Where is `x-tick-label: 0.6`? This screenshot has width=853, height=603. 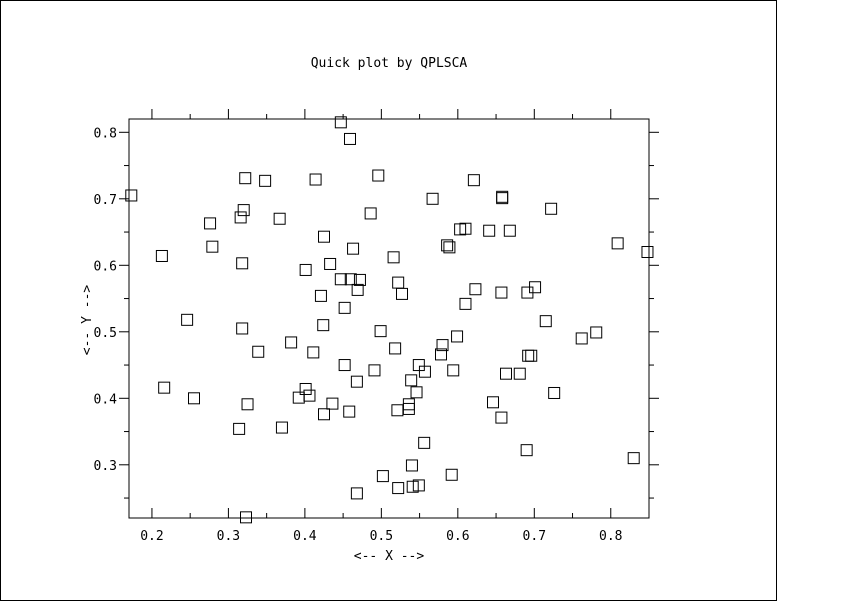
x-tick-label: 0.6 is located at coordinates (457, 536).